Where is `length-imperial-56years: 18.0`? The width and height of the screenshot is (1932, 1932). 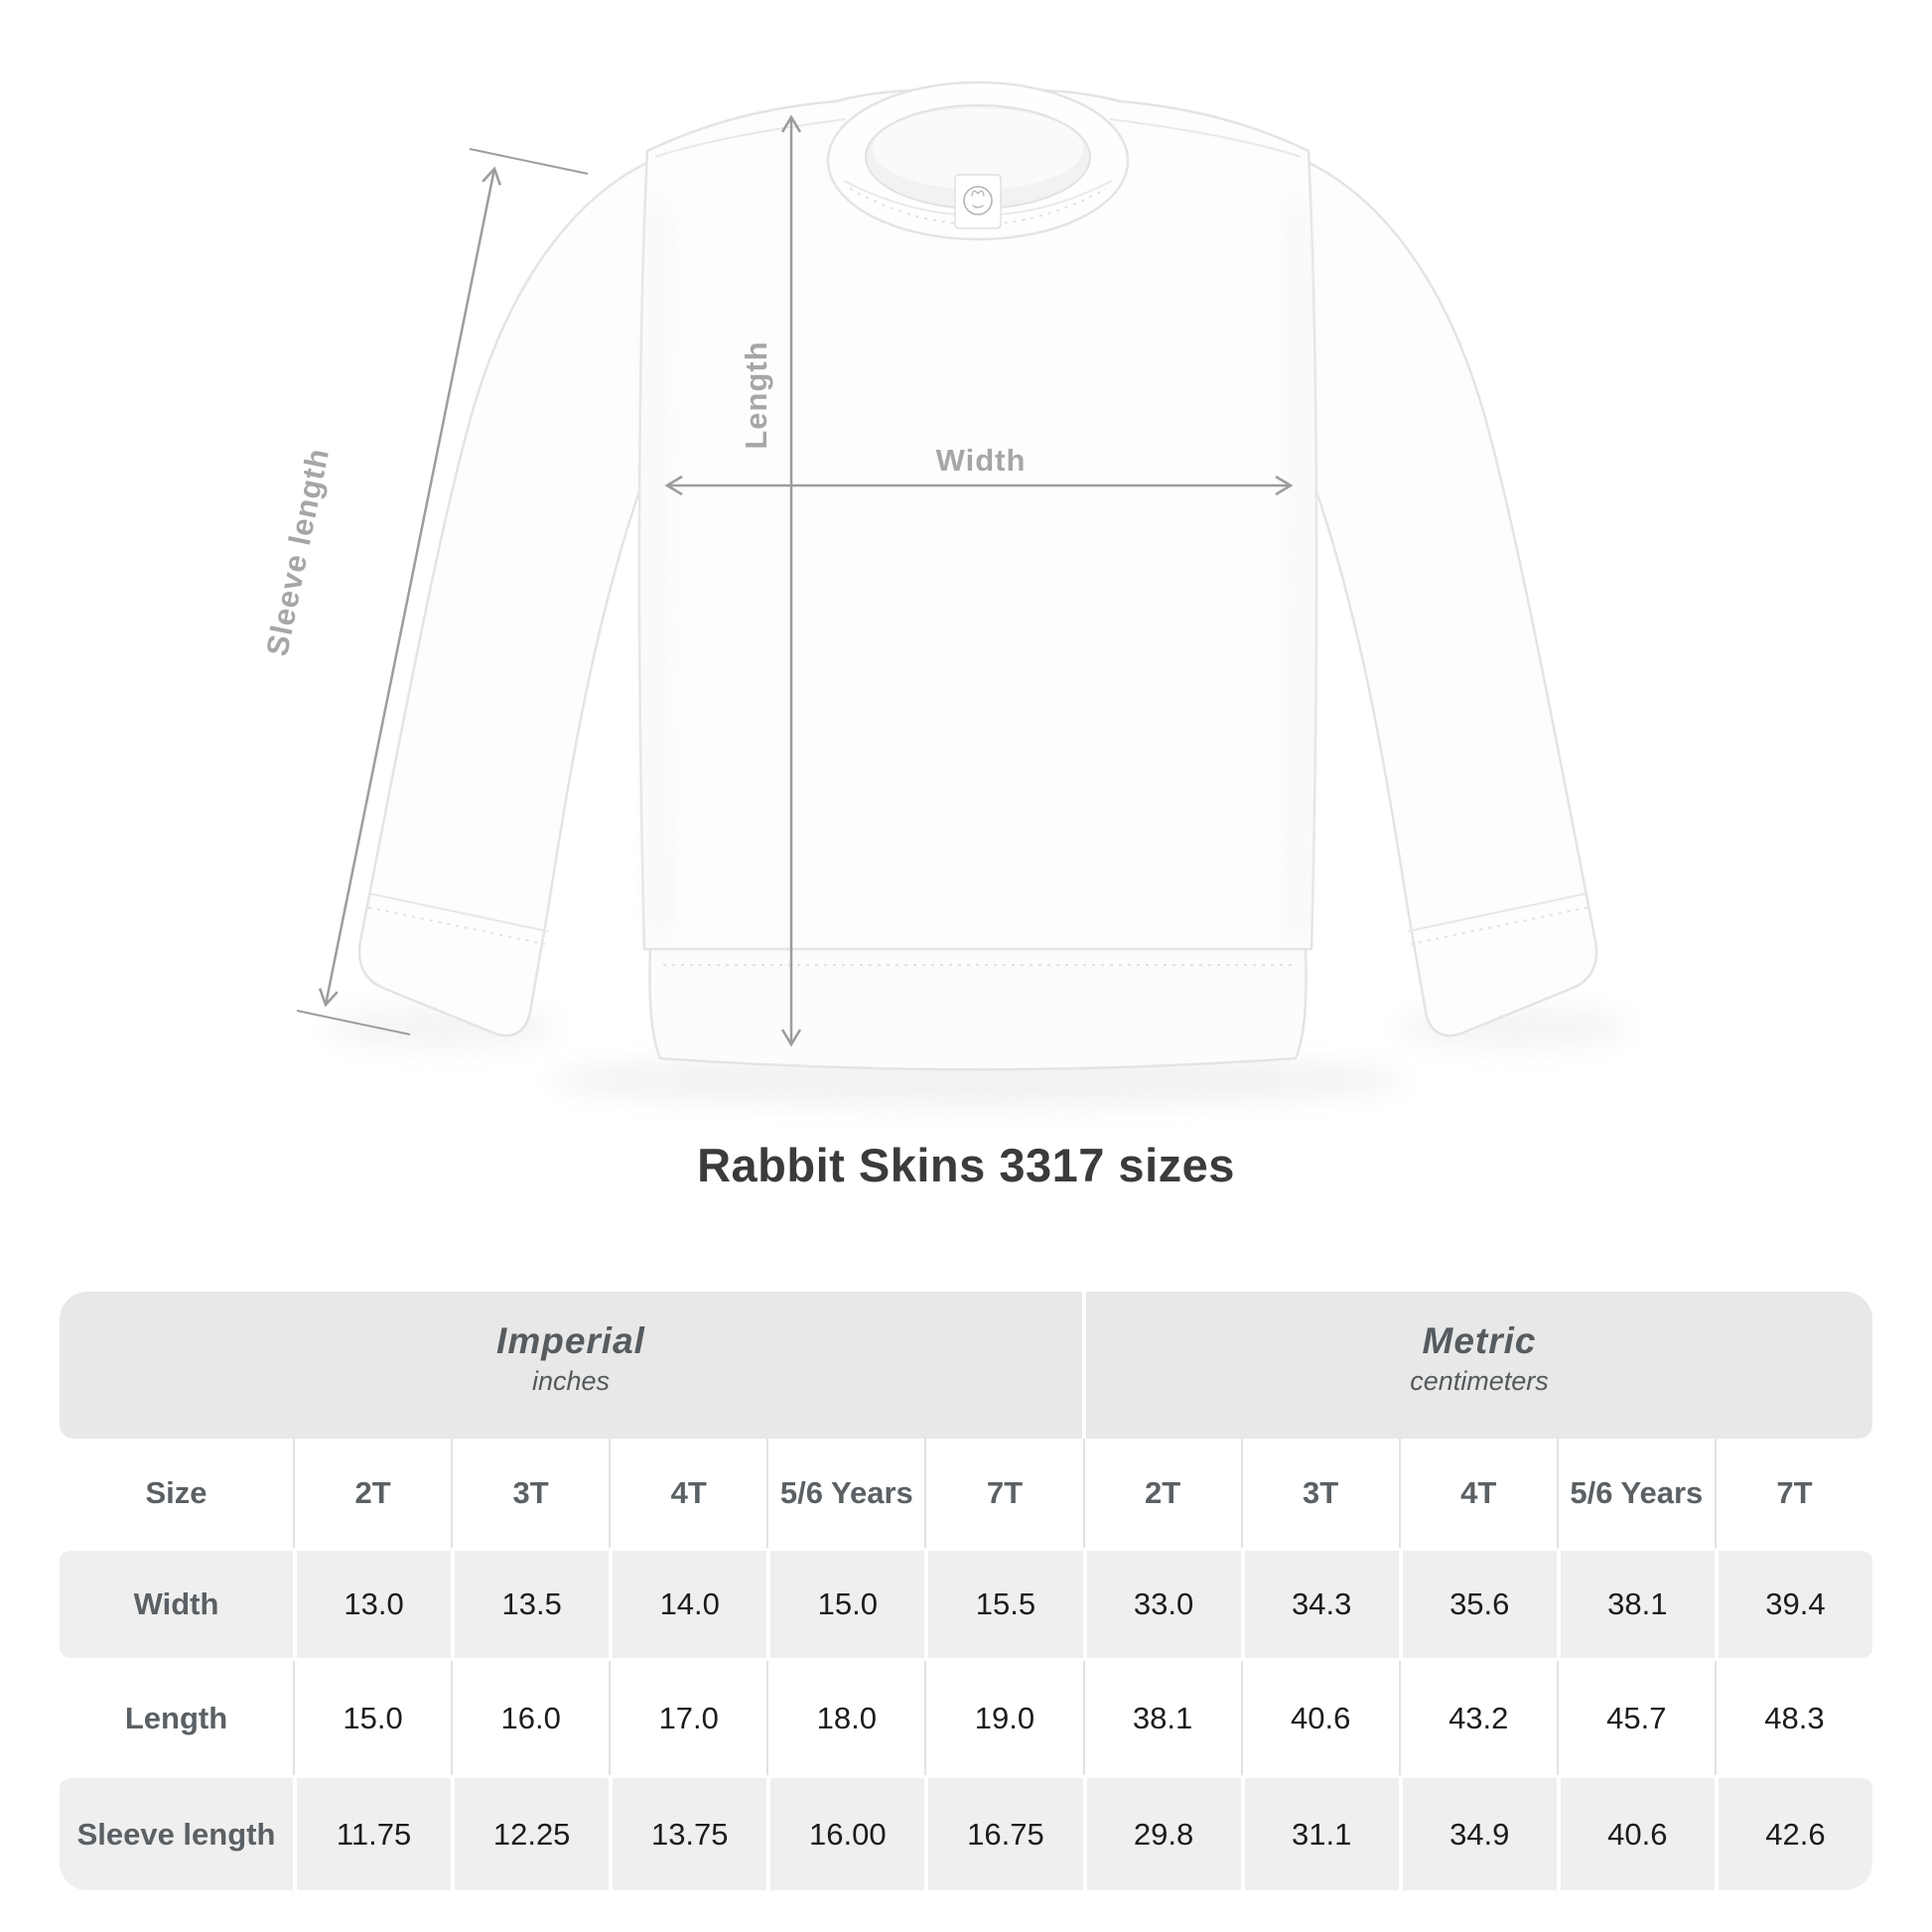
length-imperial-56years: 18.0 is located at coordinates (845, 1718).